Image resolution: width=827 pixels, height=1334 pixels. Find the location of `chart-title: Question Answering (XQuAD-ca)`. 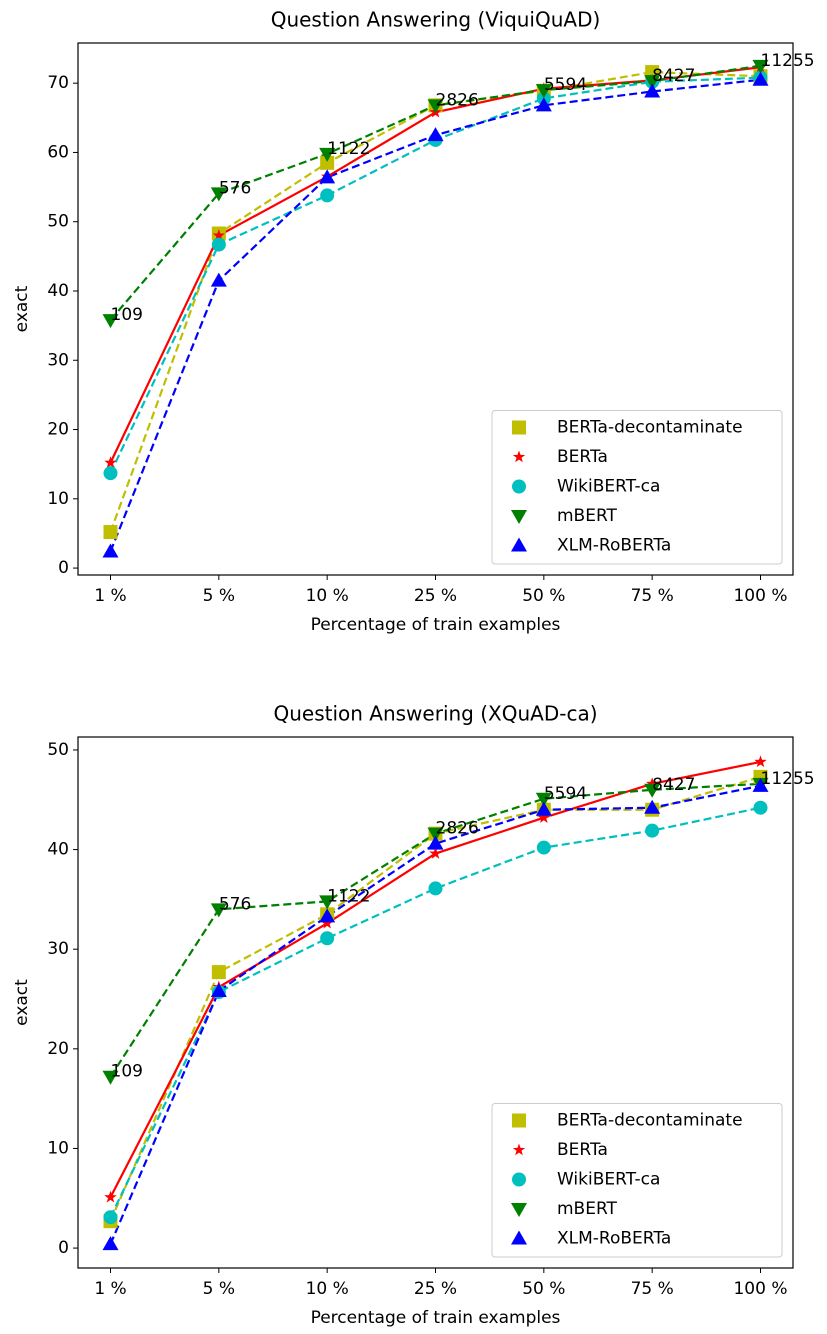

chart-title: Question Answering (XQuAD-ca) is located at coordinates (435, 714).